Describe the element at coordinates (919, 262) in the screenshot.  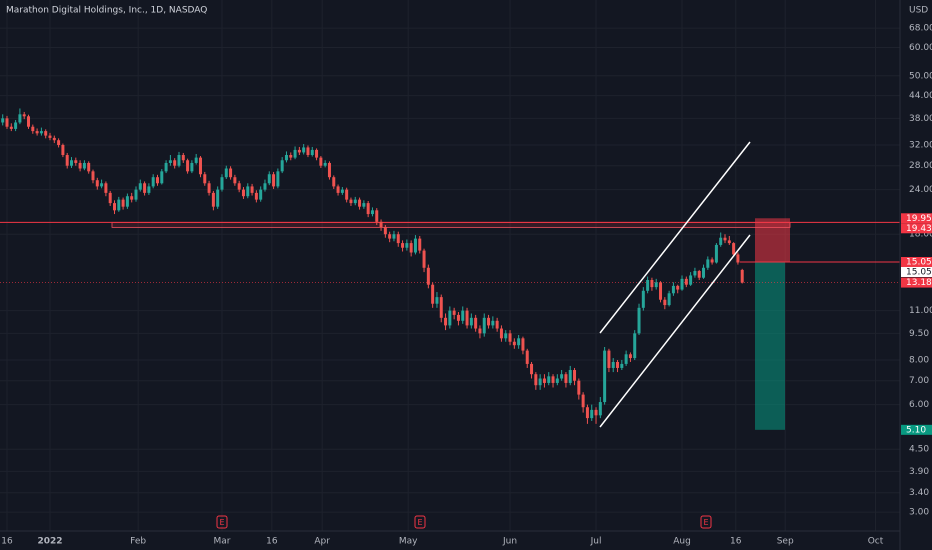
I see `price-label: 15.05` at that location.